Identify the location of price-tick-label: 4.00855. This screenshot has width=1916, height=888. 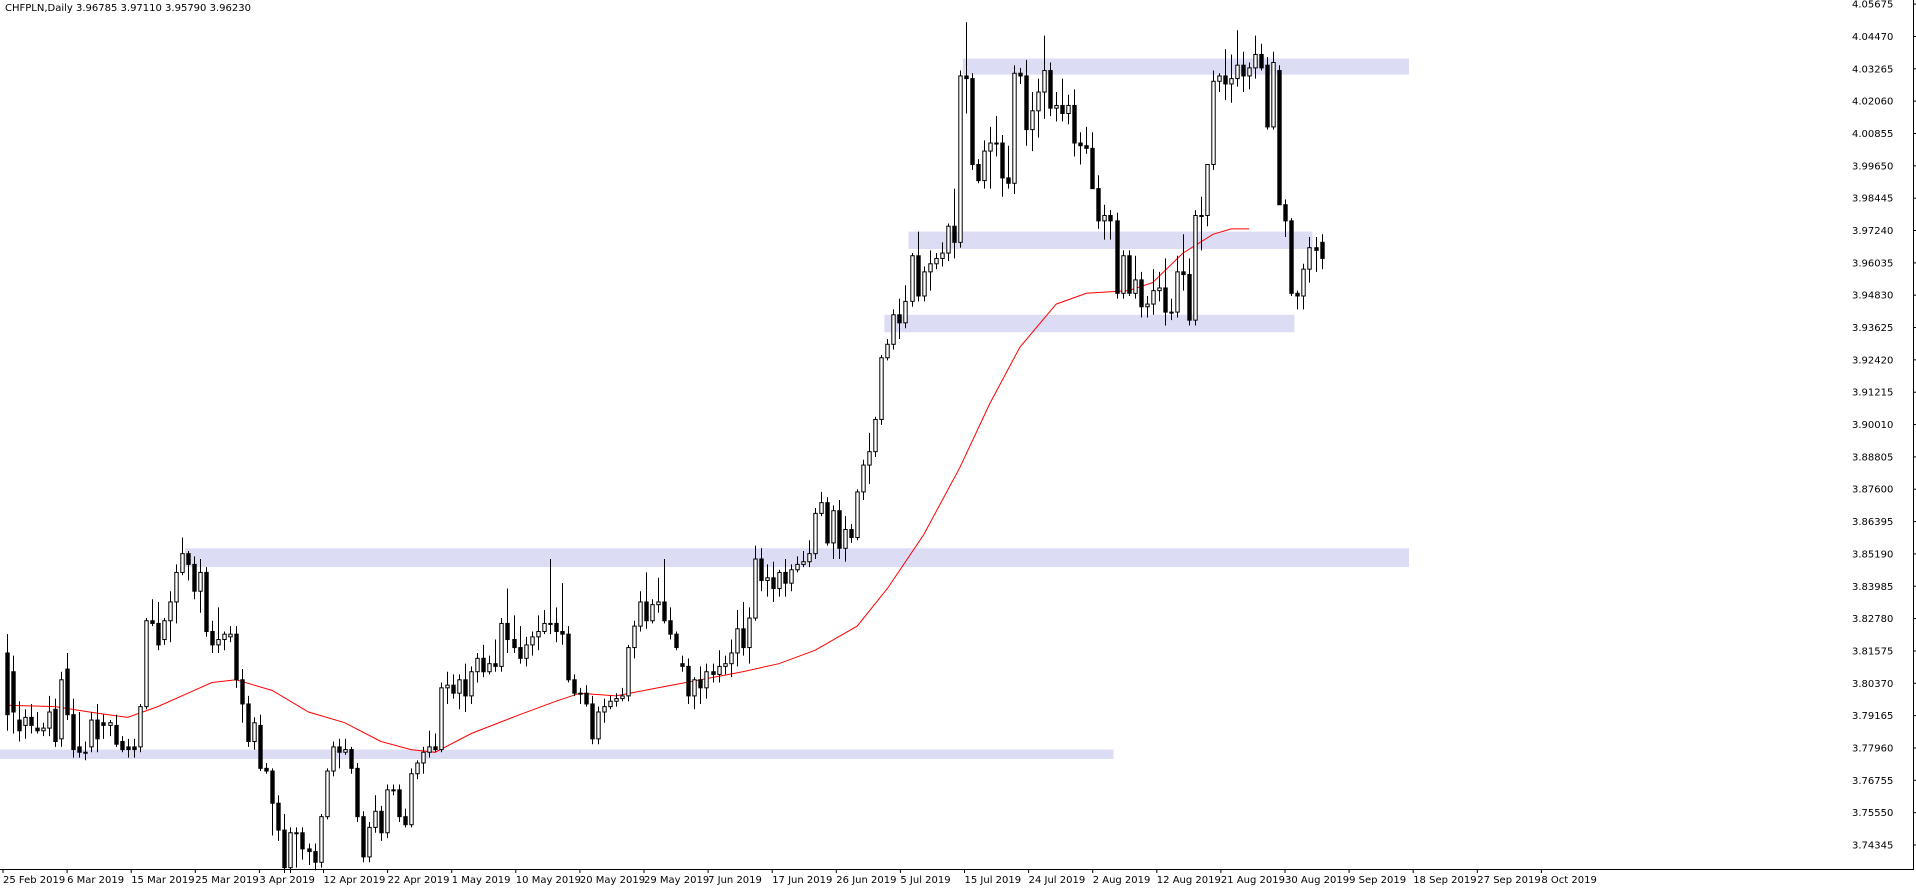
(1872, 134).